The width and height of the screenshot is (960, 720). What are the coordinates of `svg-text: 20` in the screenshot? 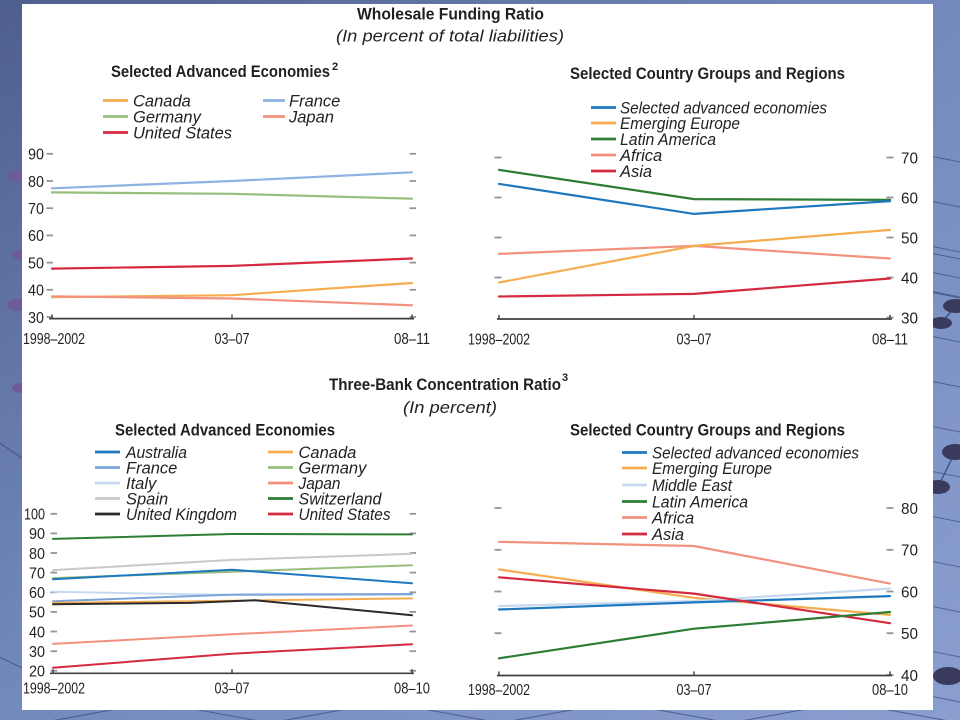 It's located at (37, 672).